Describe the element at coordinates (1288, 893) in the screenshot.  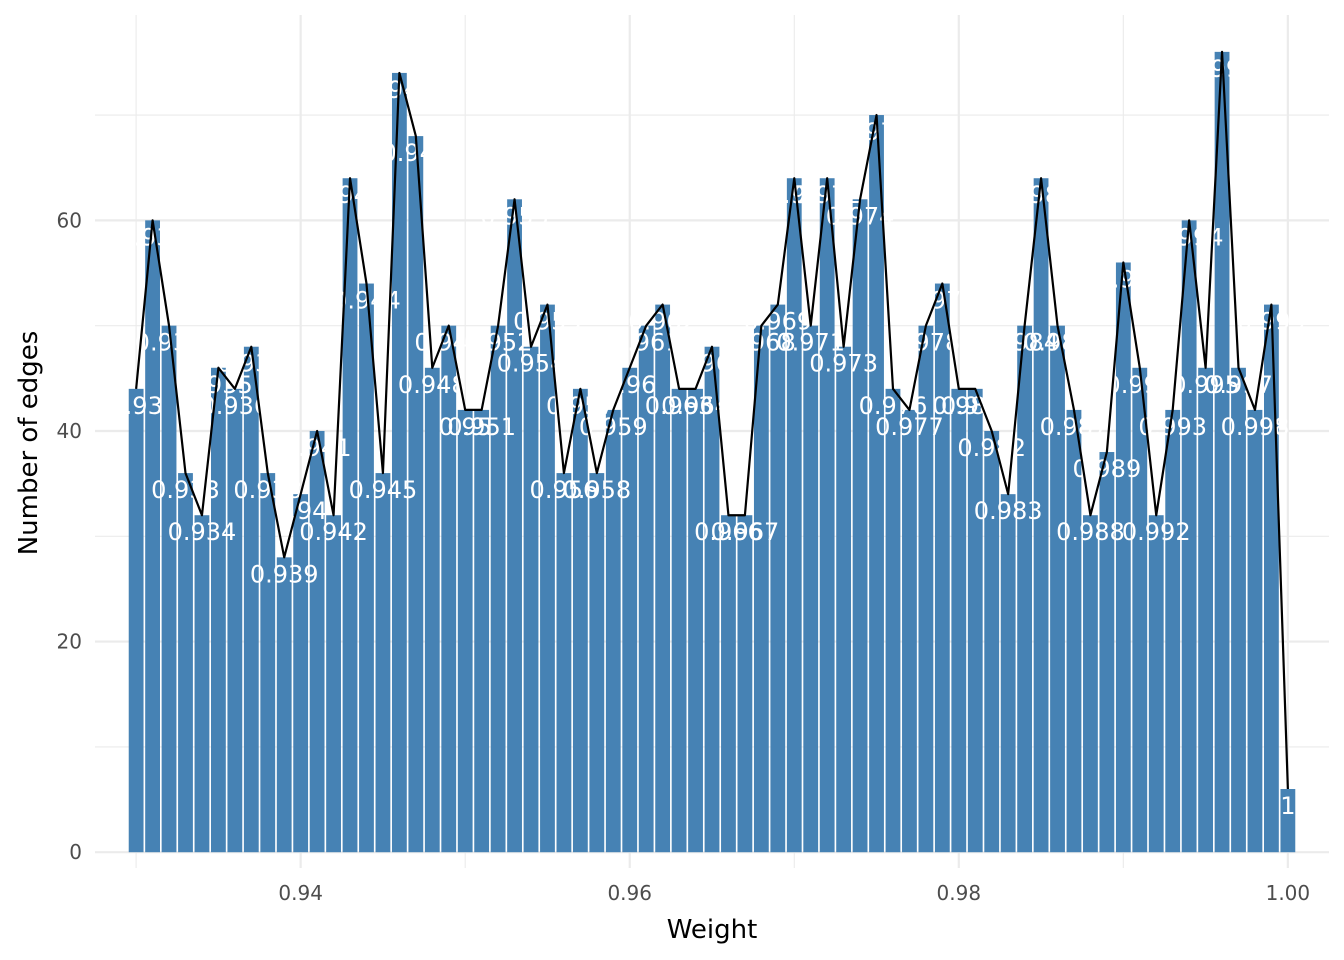
I see `x-tick-label: 1.00` at that location.